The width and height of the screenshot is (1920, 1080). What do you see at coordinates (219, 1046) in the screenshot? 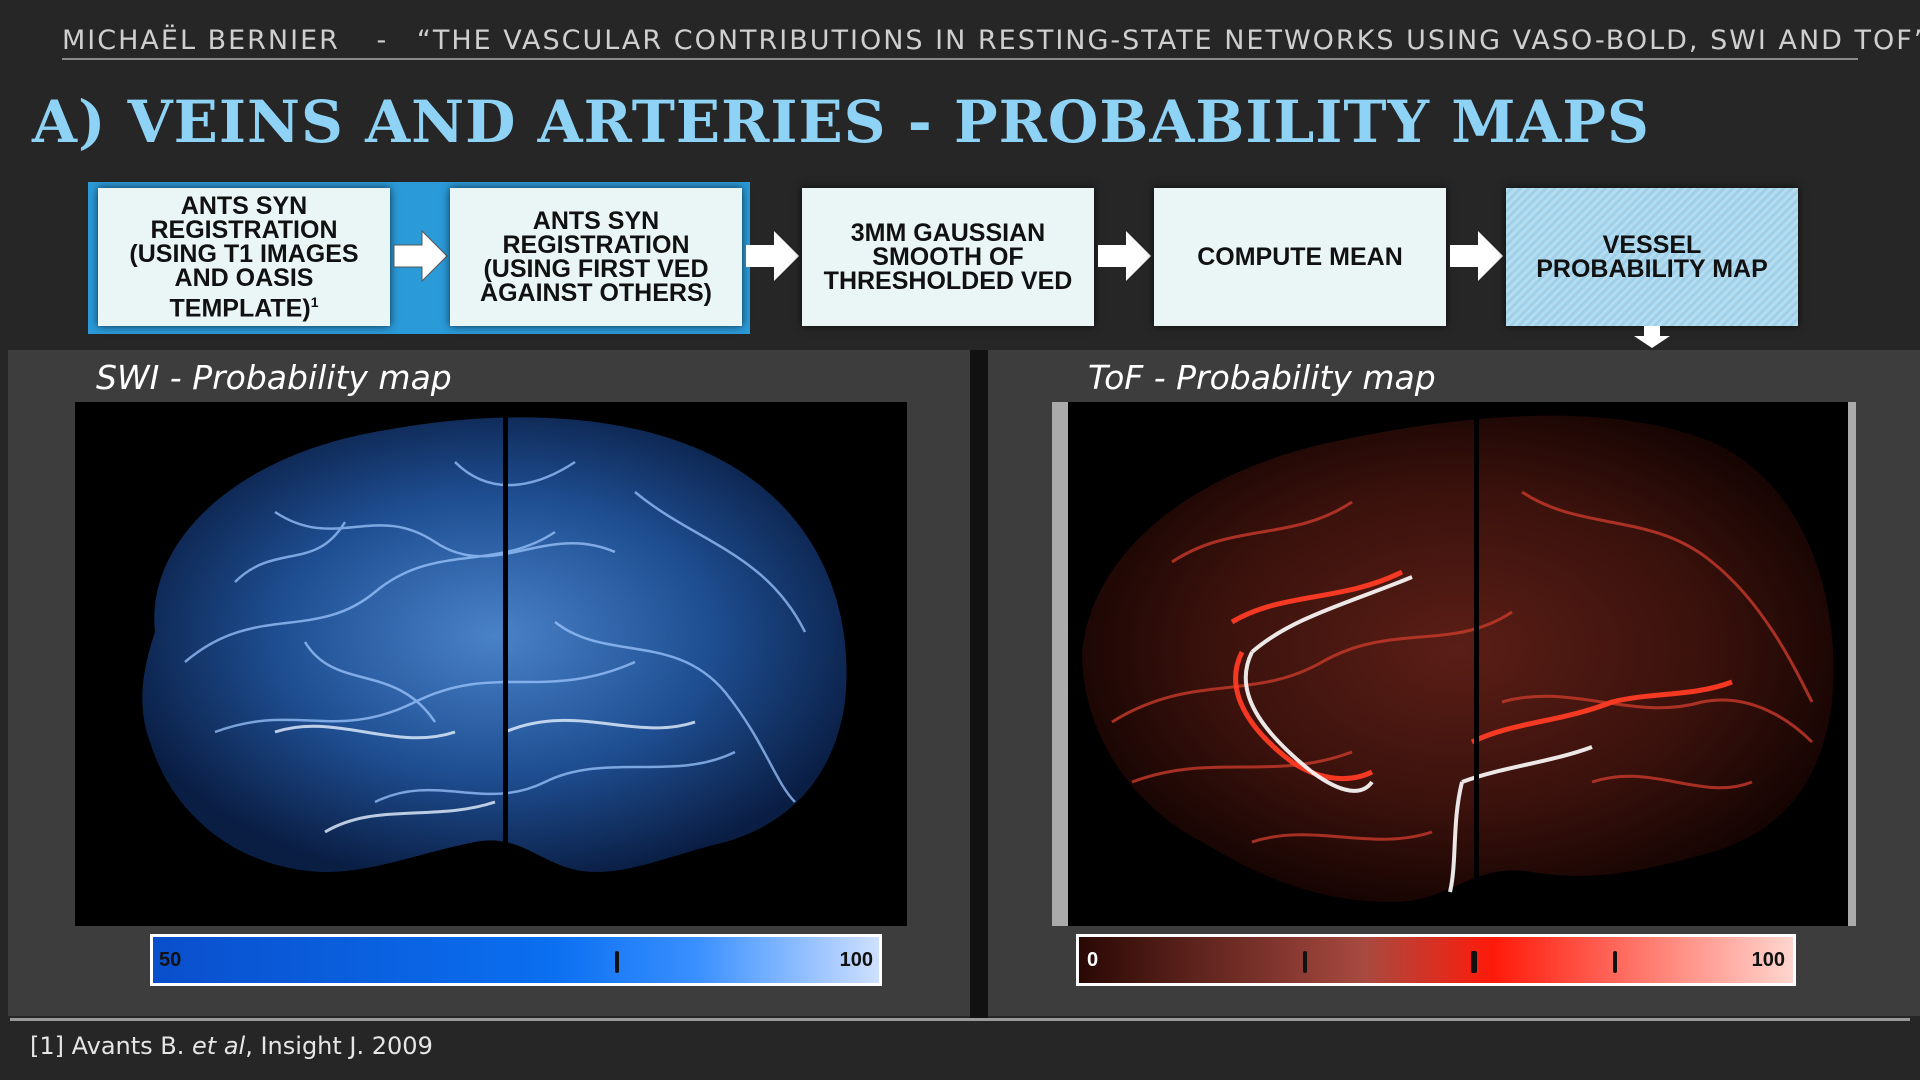
I see `footnote-italic: et al` at bounding box center [219, 1046].